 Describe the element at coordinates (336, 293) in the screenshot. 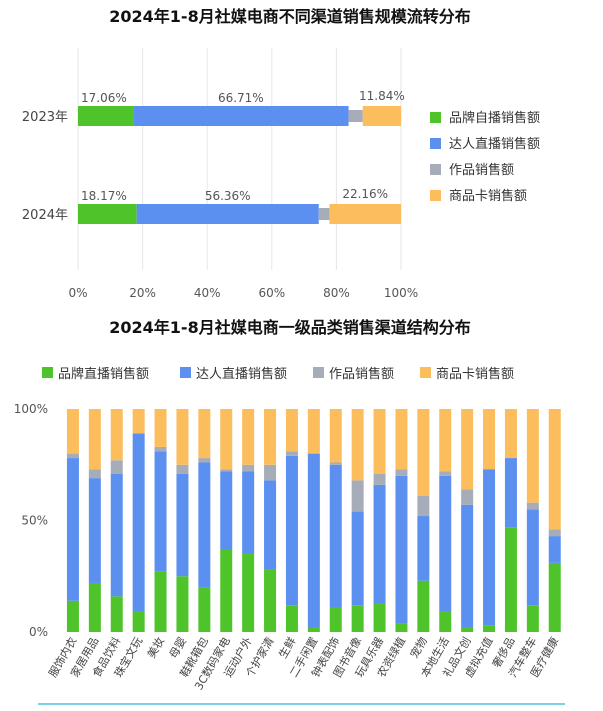

I see `chart1-x-tick: 80%` at that location.